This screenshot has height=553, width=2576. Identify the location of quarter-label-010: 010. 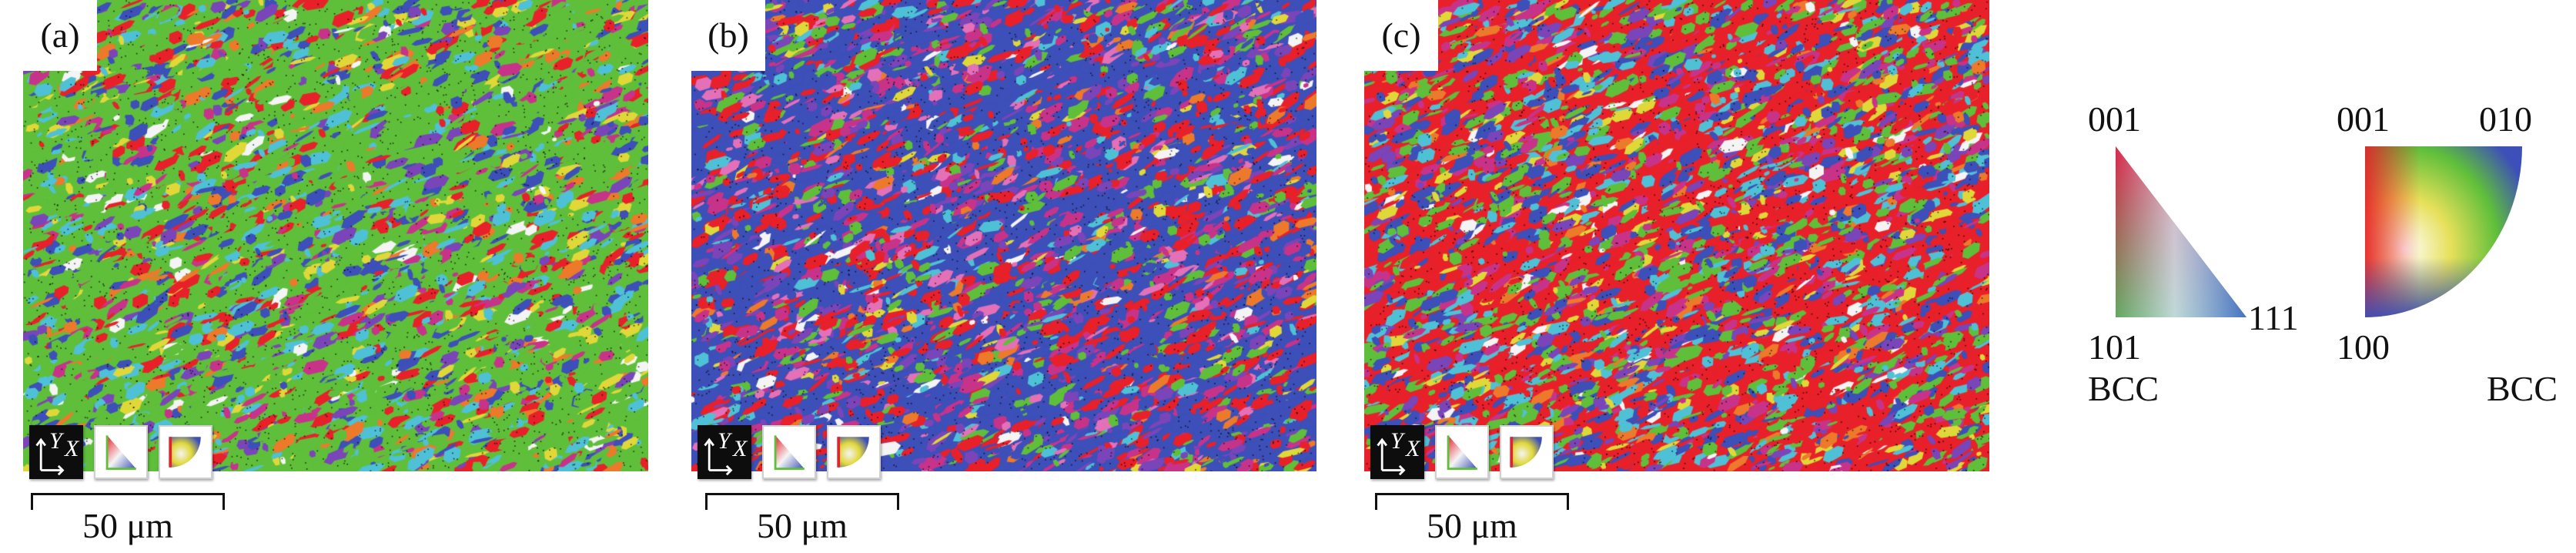
(2506, 119).